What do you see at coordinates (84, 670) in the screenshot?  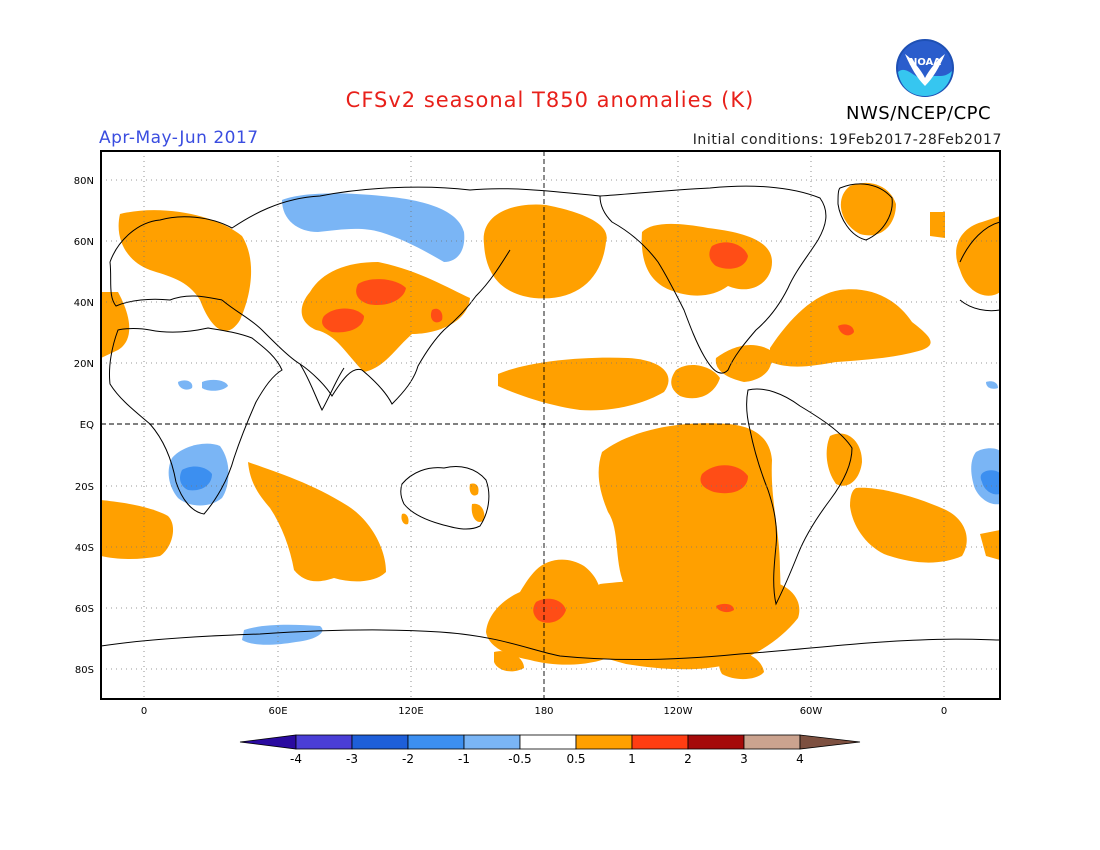 I see `lat-label: 80S` at bounding box center [84, 670].